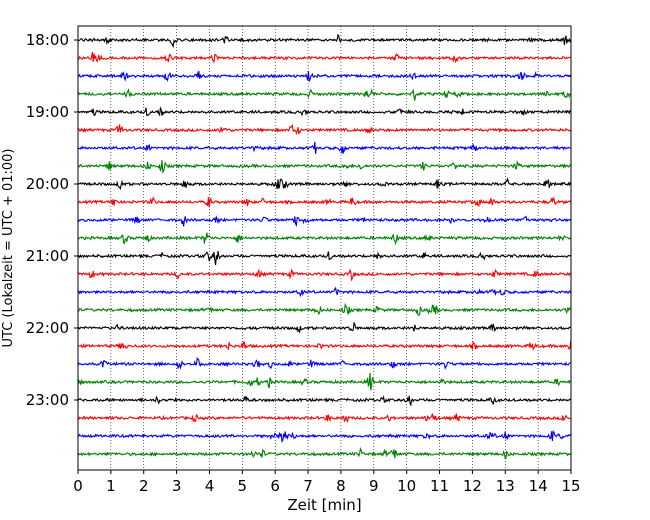 This screenshot has width=650, height=520. I want to click on x-tick-label: 4, so click(210, 486).